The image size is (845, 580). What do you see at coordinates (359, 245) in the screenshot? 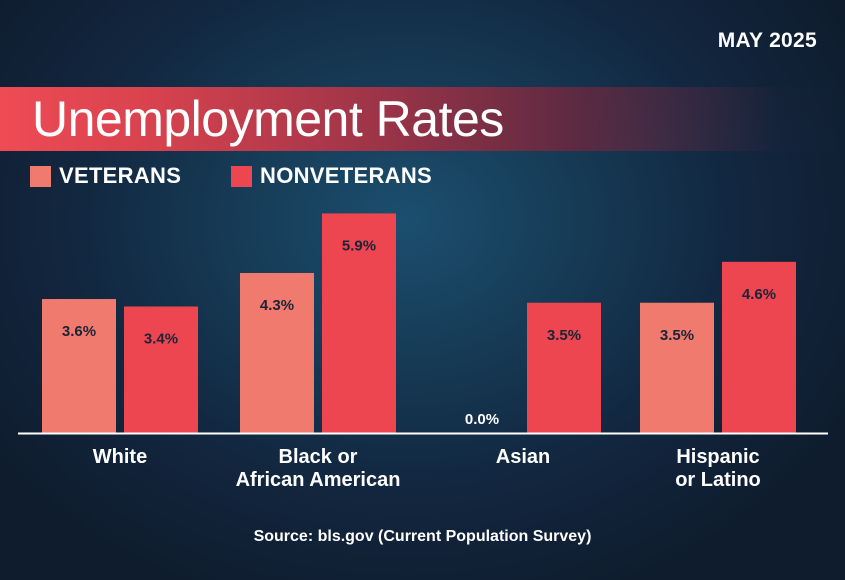
I see `value-label-nonveterans-1: 5.9%` at bounding box center [359, 245].